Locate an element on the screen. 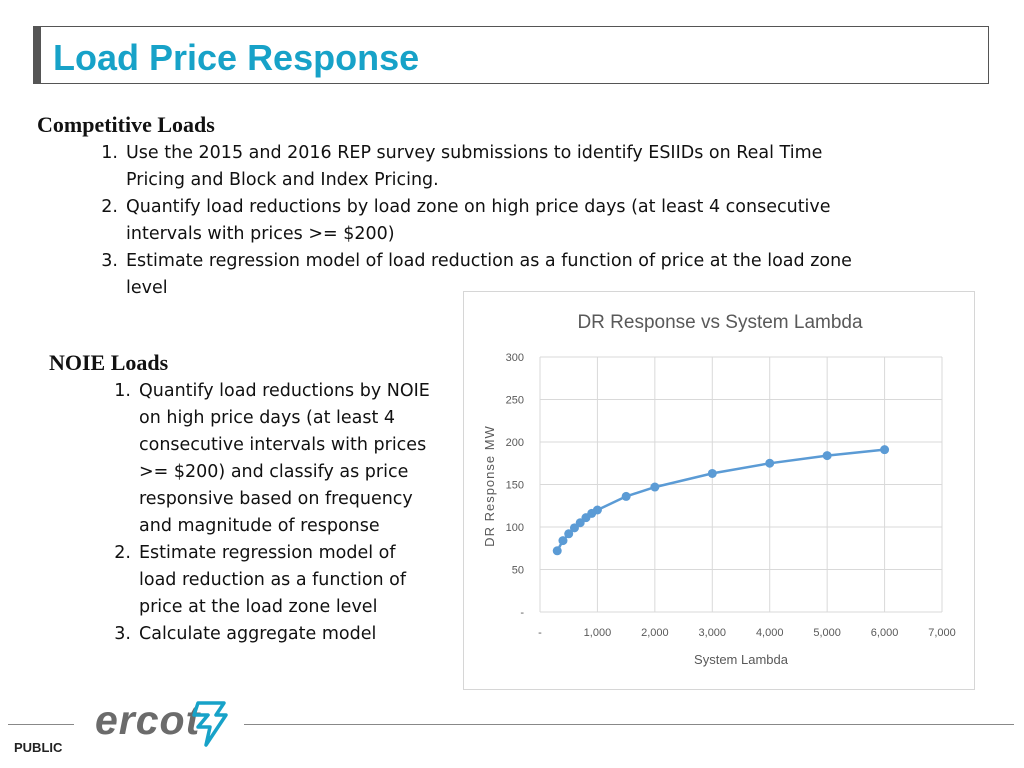 The width and height of the screenshot is (1024, 768). list-item-line: on high price days (at least 4 is located at coordinates (267, 418).